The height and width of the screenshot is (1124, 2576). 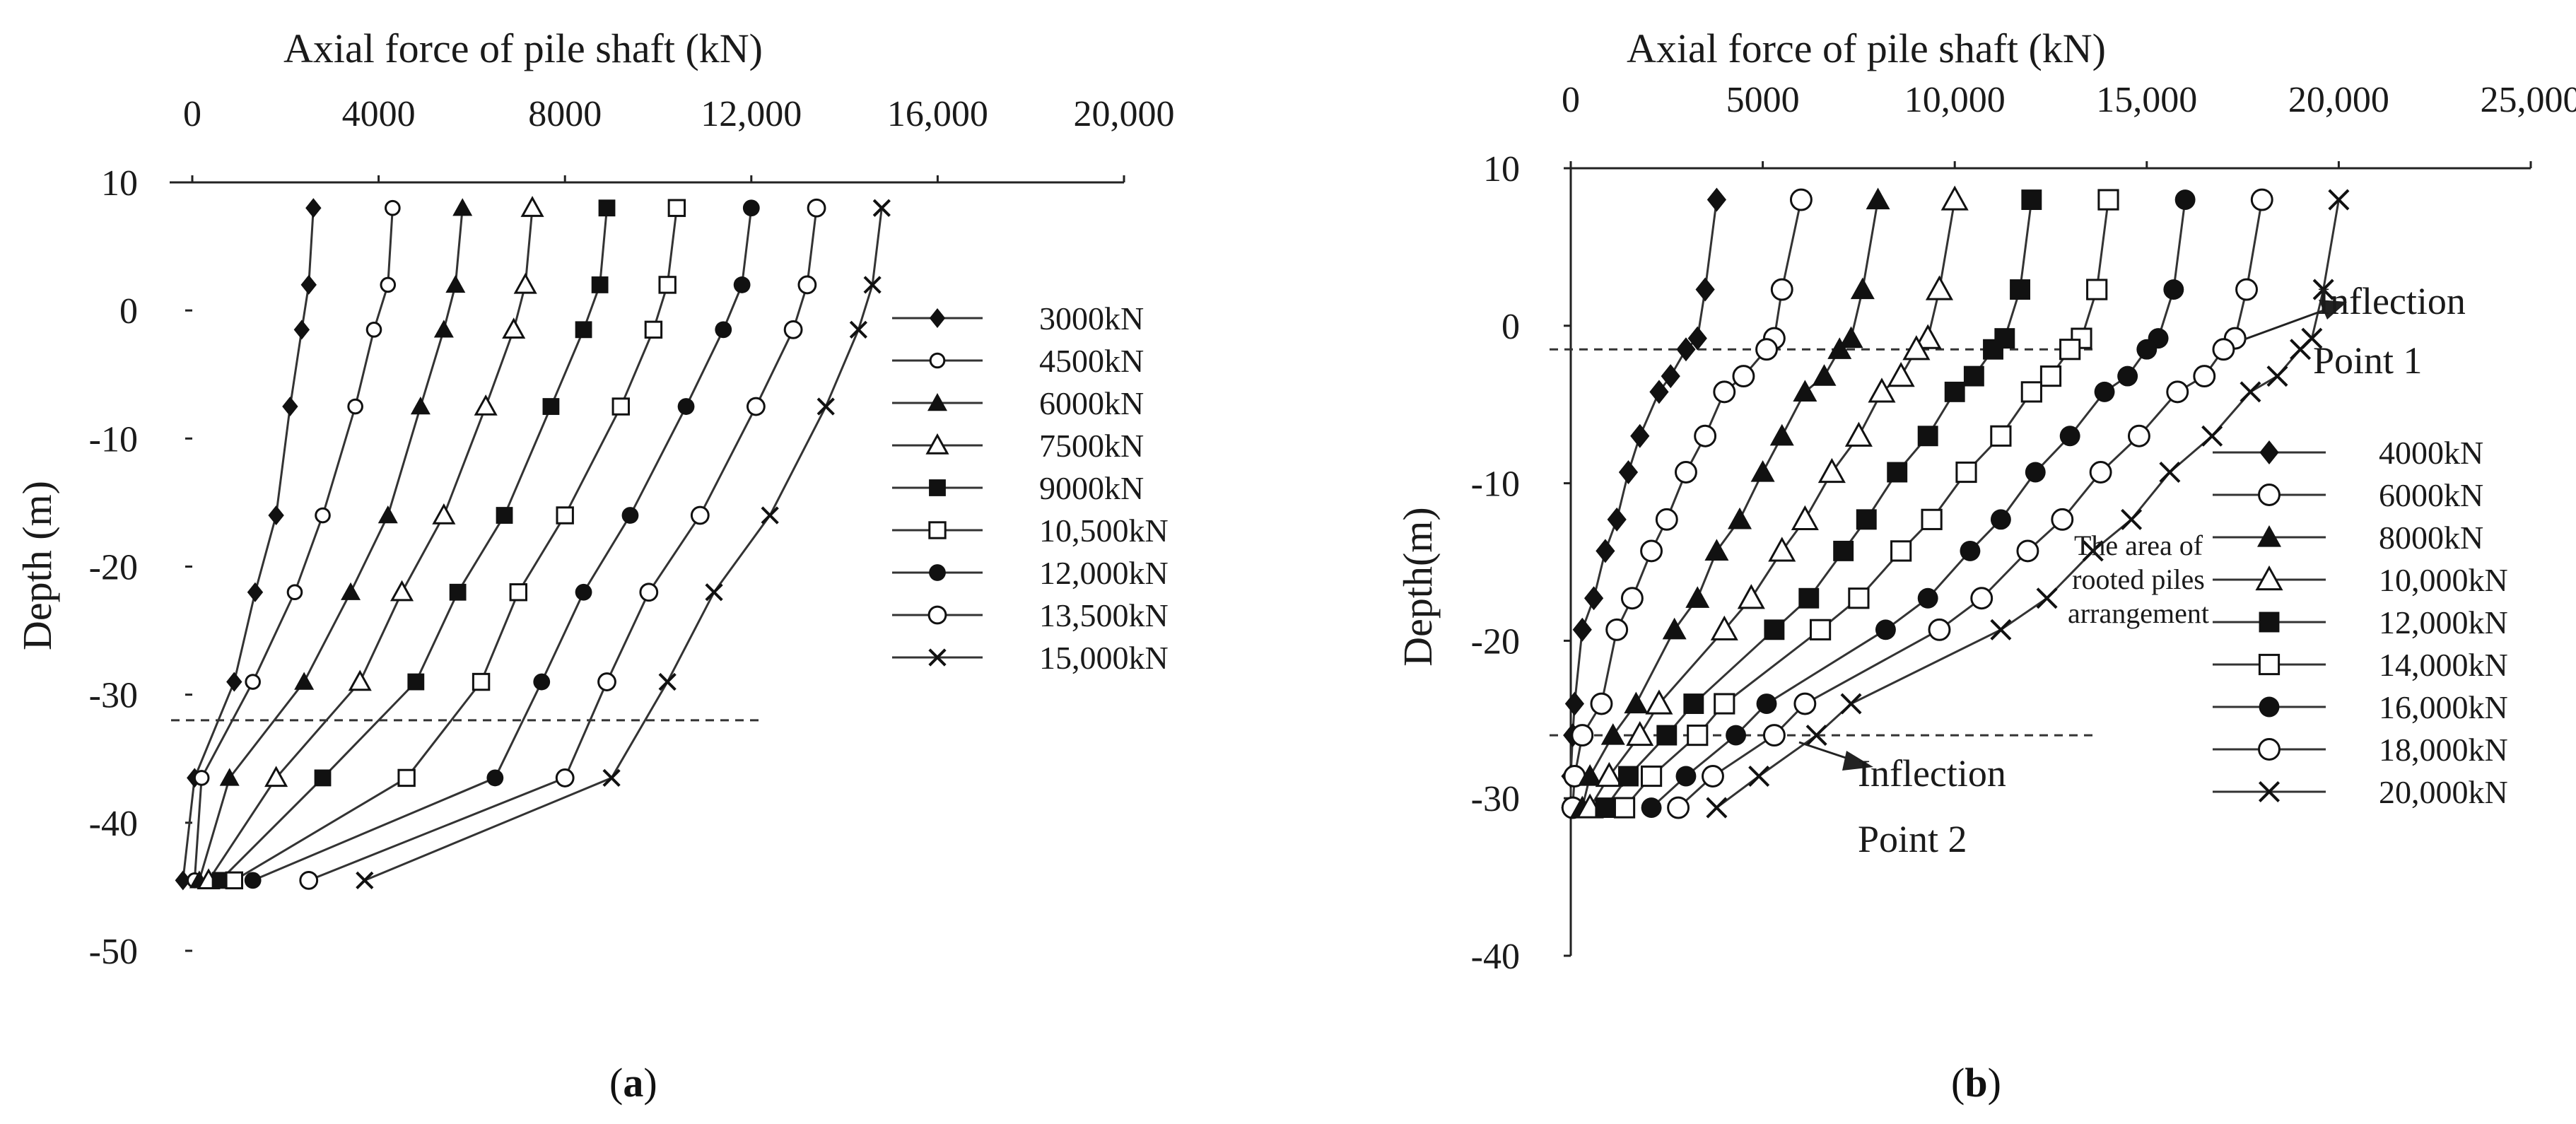 What do you see at coordinates (2339, 100) in the screenshot?
I see `chart-b-x-tick-label: 20,000` at bounding box center [2339, 100].